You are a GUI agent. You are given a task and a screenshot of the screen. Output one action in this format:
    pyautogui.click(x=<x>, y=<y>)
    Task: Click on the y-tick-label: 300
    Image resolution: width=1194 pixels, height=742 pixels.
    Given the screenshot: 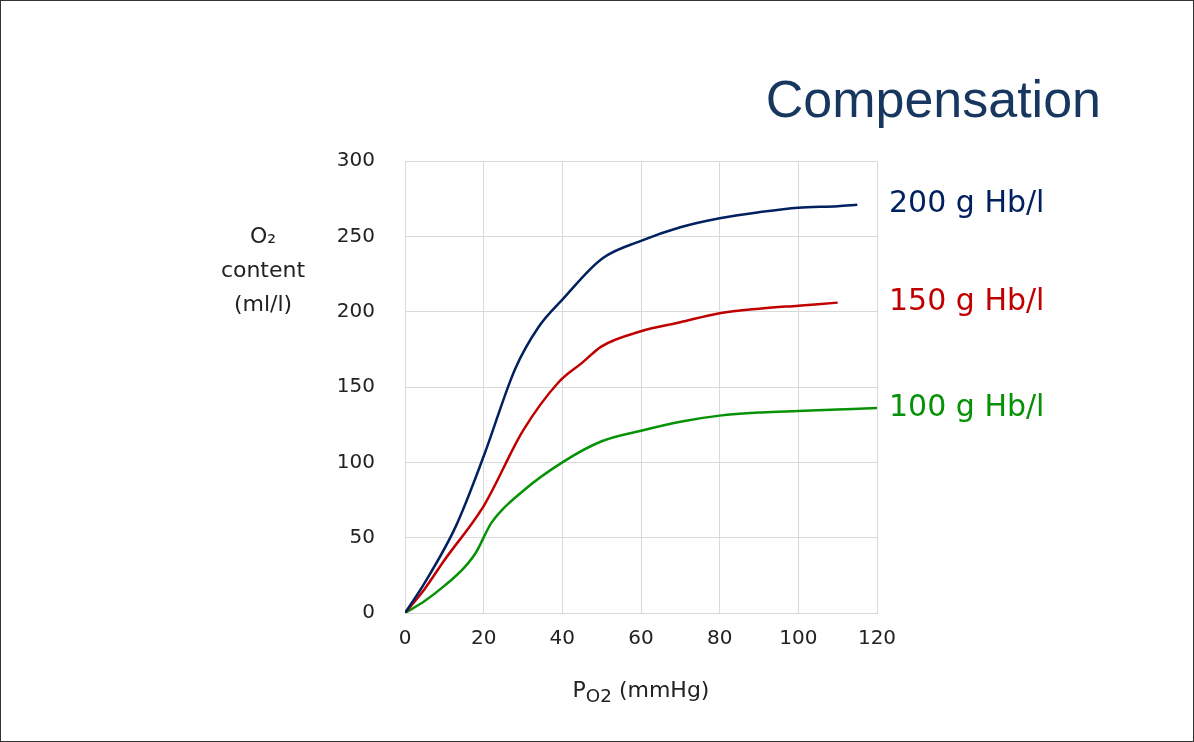 What is the action you would take?
    pyautogui.click(x=355, y=159)
    